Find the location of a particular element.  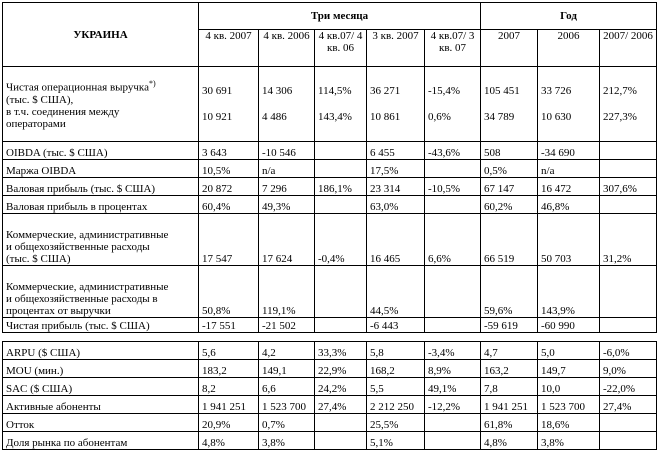

revenue-interconnect-value: 0,6% is located at coordinates (439, 117).